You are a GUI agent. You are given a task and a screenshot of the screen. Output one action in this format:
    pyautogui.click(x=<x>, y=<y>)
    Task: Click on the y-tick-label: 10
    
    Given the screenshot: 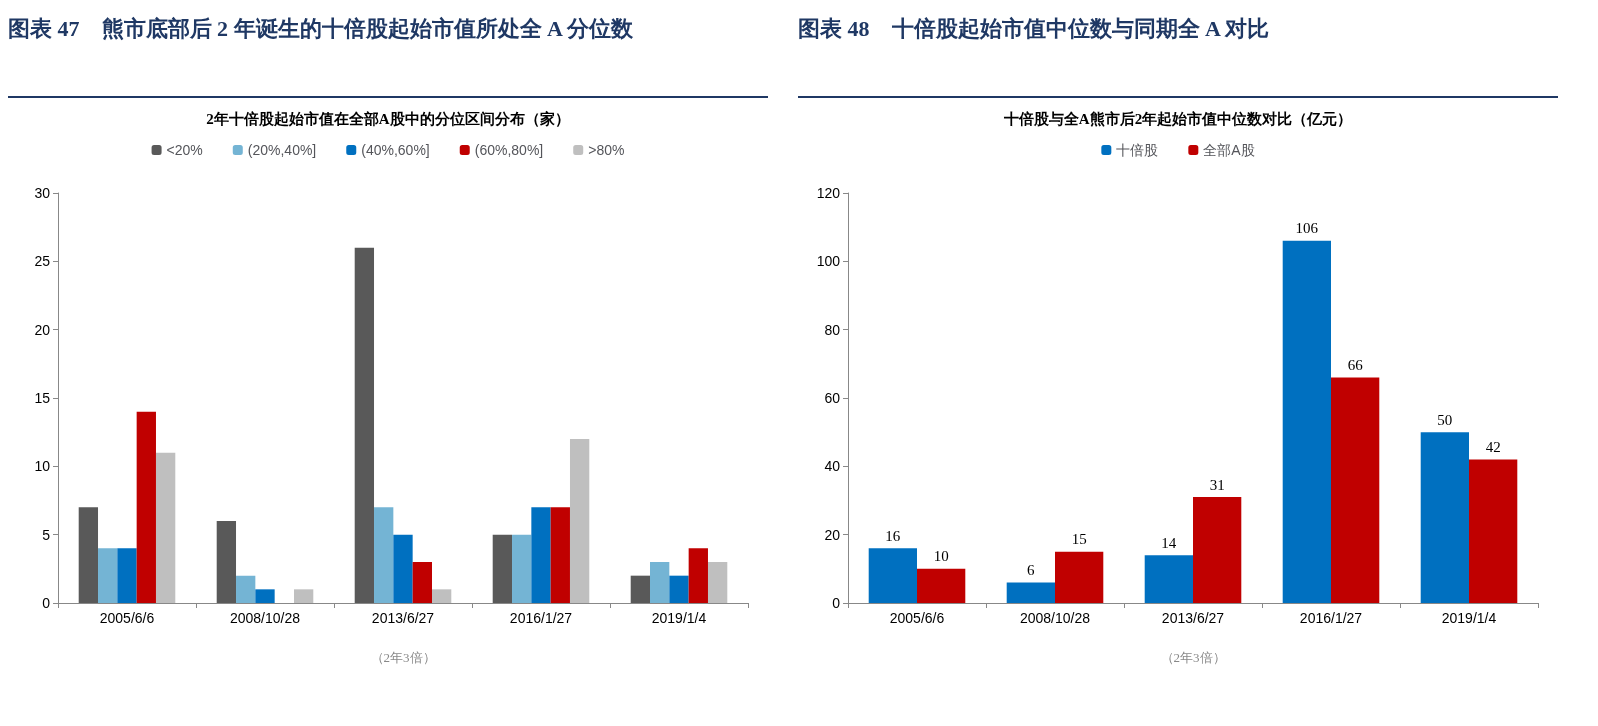 What is the action you would take?
    pyautogui.click(x=42, y=466)
    